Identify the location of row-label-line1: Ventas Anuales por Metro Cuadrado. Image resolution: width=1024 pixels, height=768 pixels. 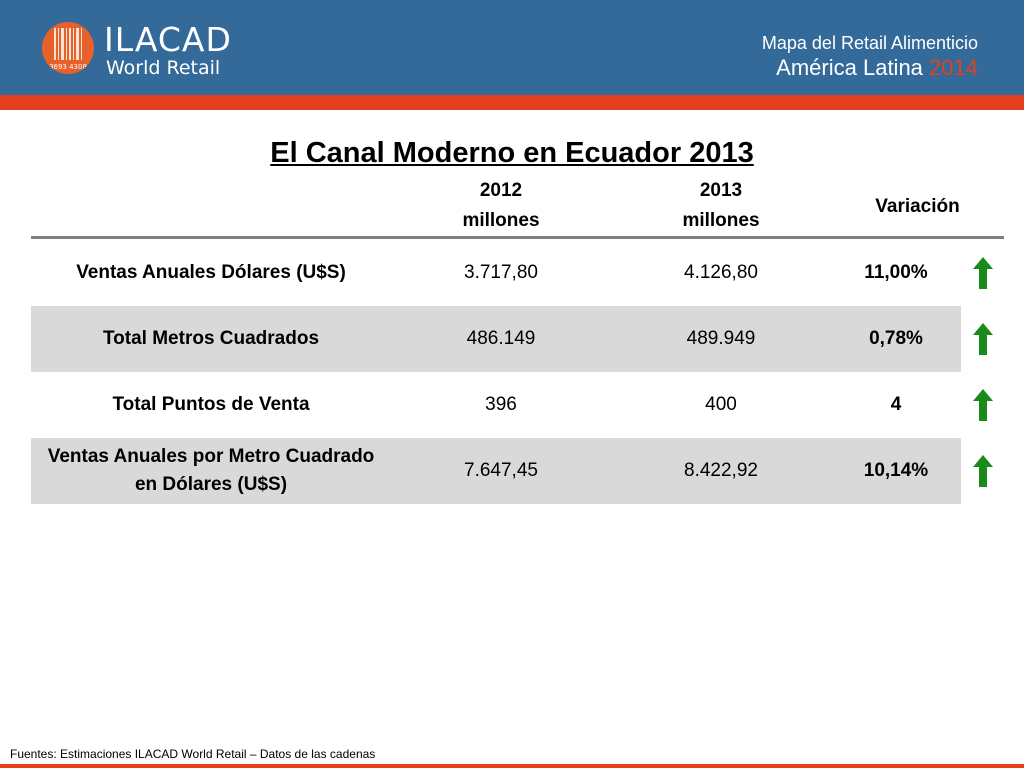
(211, 456).